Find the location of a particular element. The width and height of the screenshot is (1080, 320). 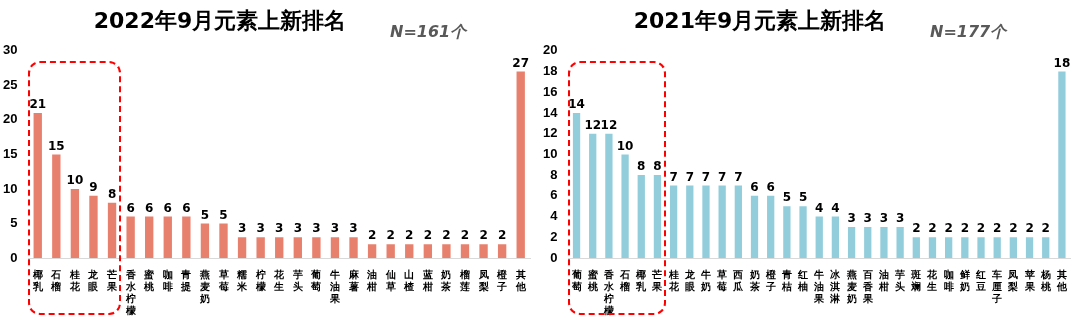

x-tick-label: 牛奶 is located at coordinates (705, 280).